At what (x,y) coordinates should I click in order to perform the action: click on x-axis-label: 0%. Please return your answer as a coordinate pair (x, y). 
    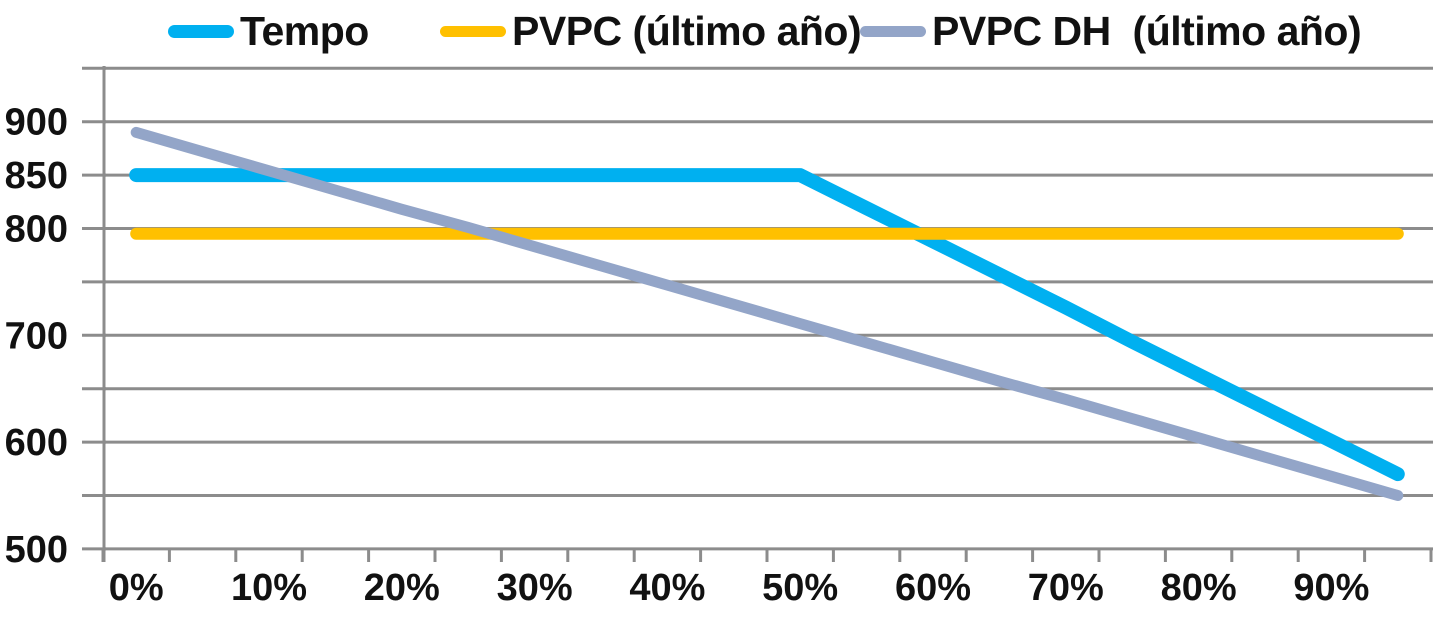
    Looking at the image, I should click on (136, 588).